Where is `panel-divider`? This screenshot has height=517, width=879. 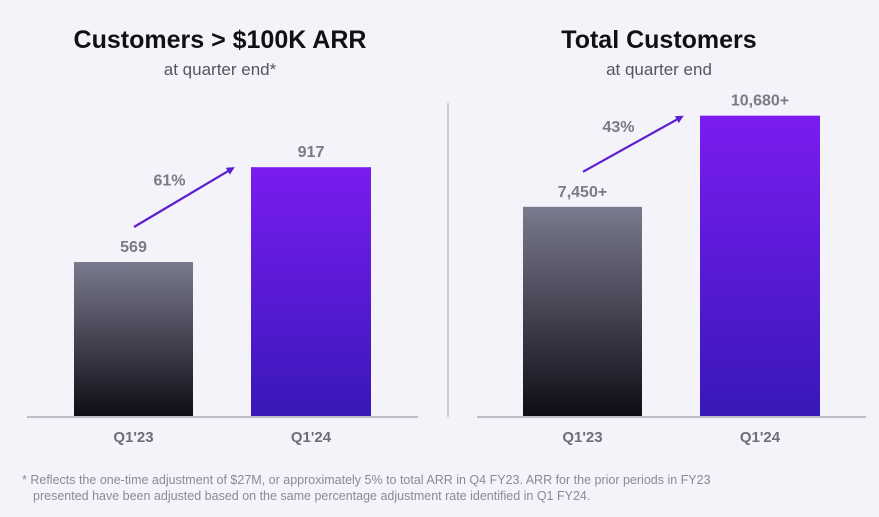 panel-divider is located at coordinates (448, 260).